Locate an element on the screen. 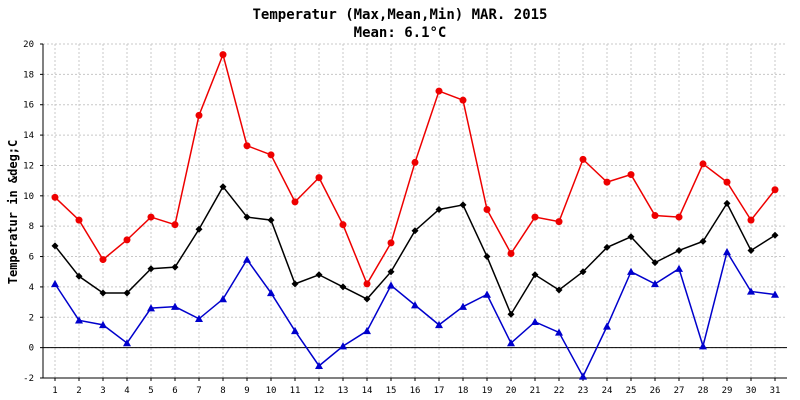 The height and width of the screenshot is (400, 800). y-tick-label: 0 is located at coordinates (31, 349).